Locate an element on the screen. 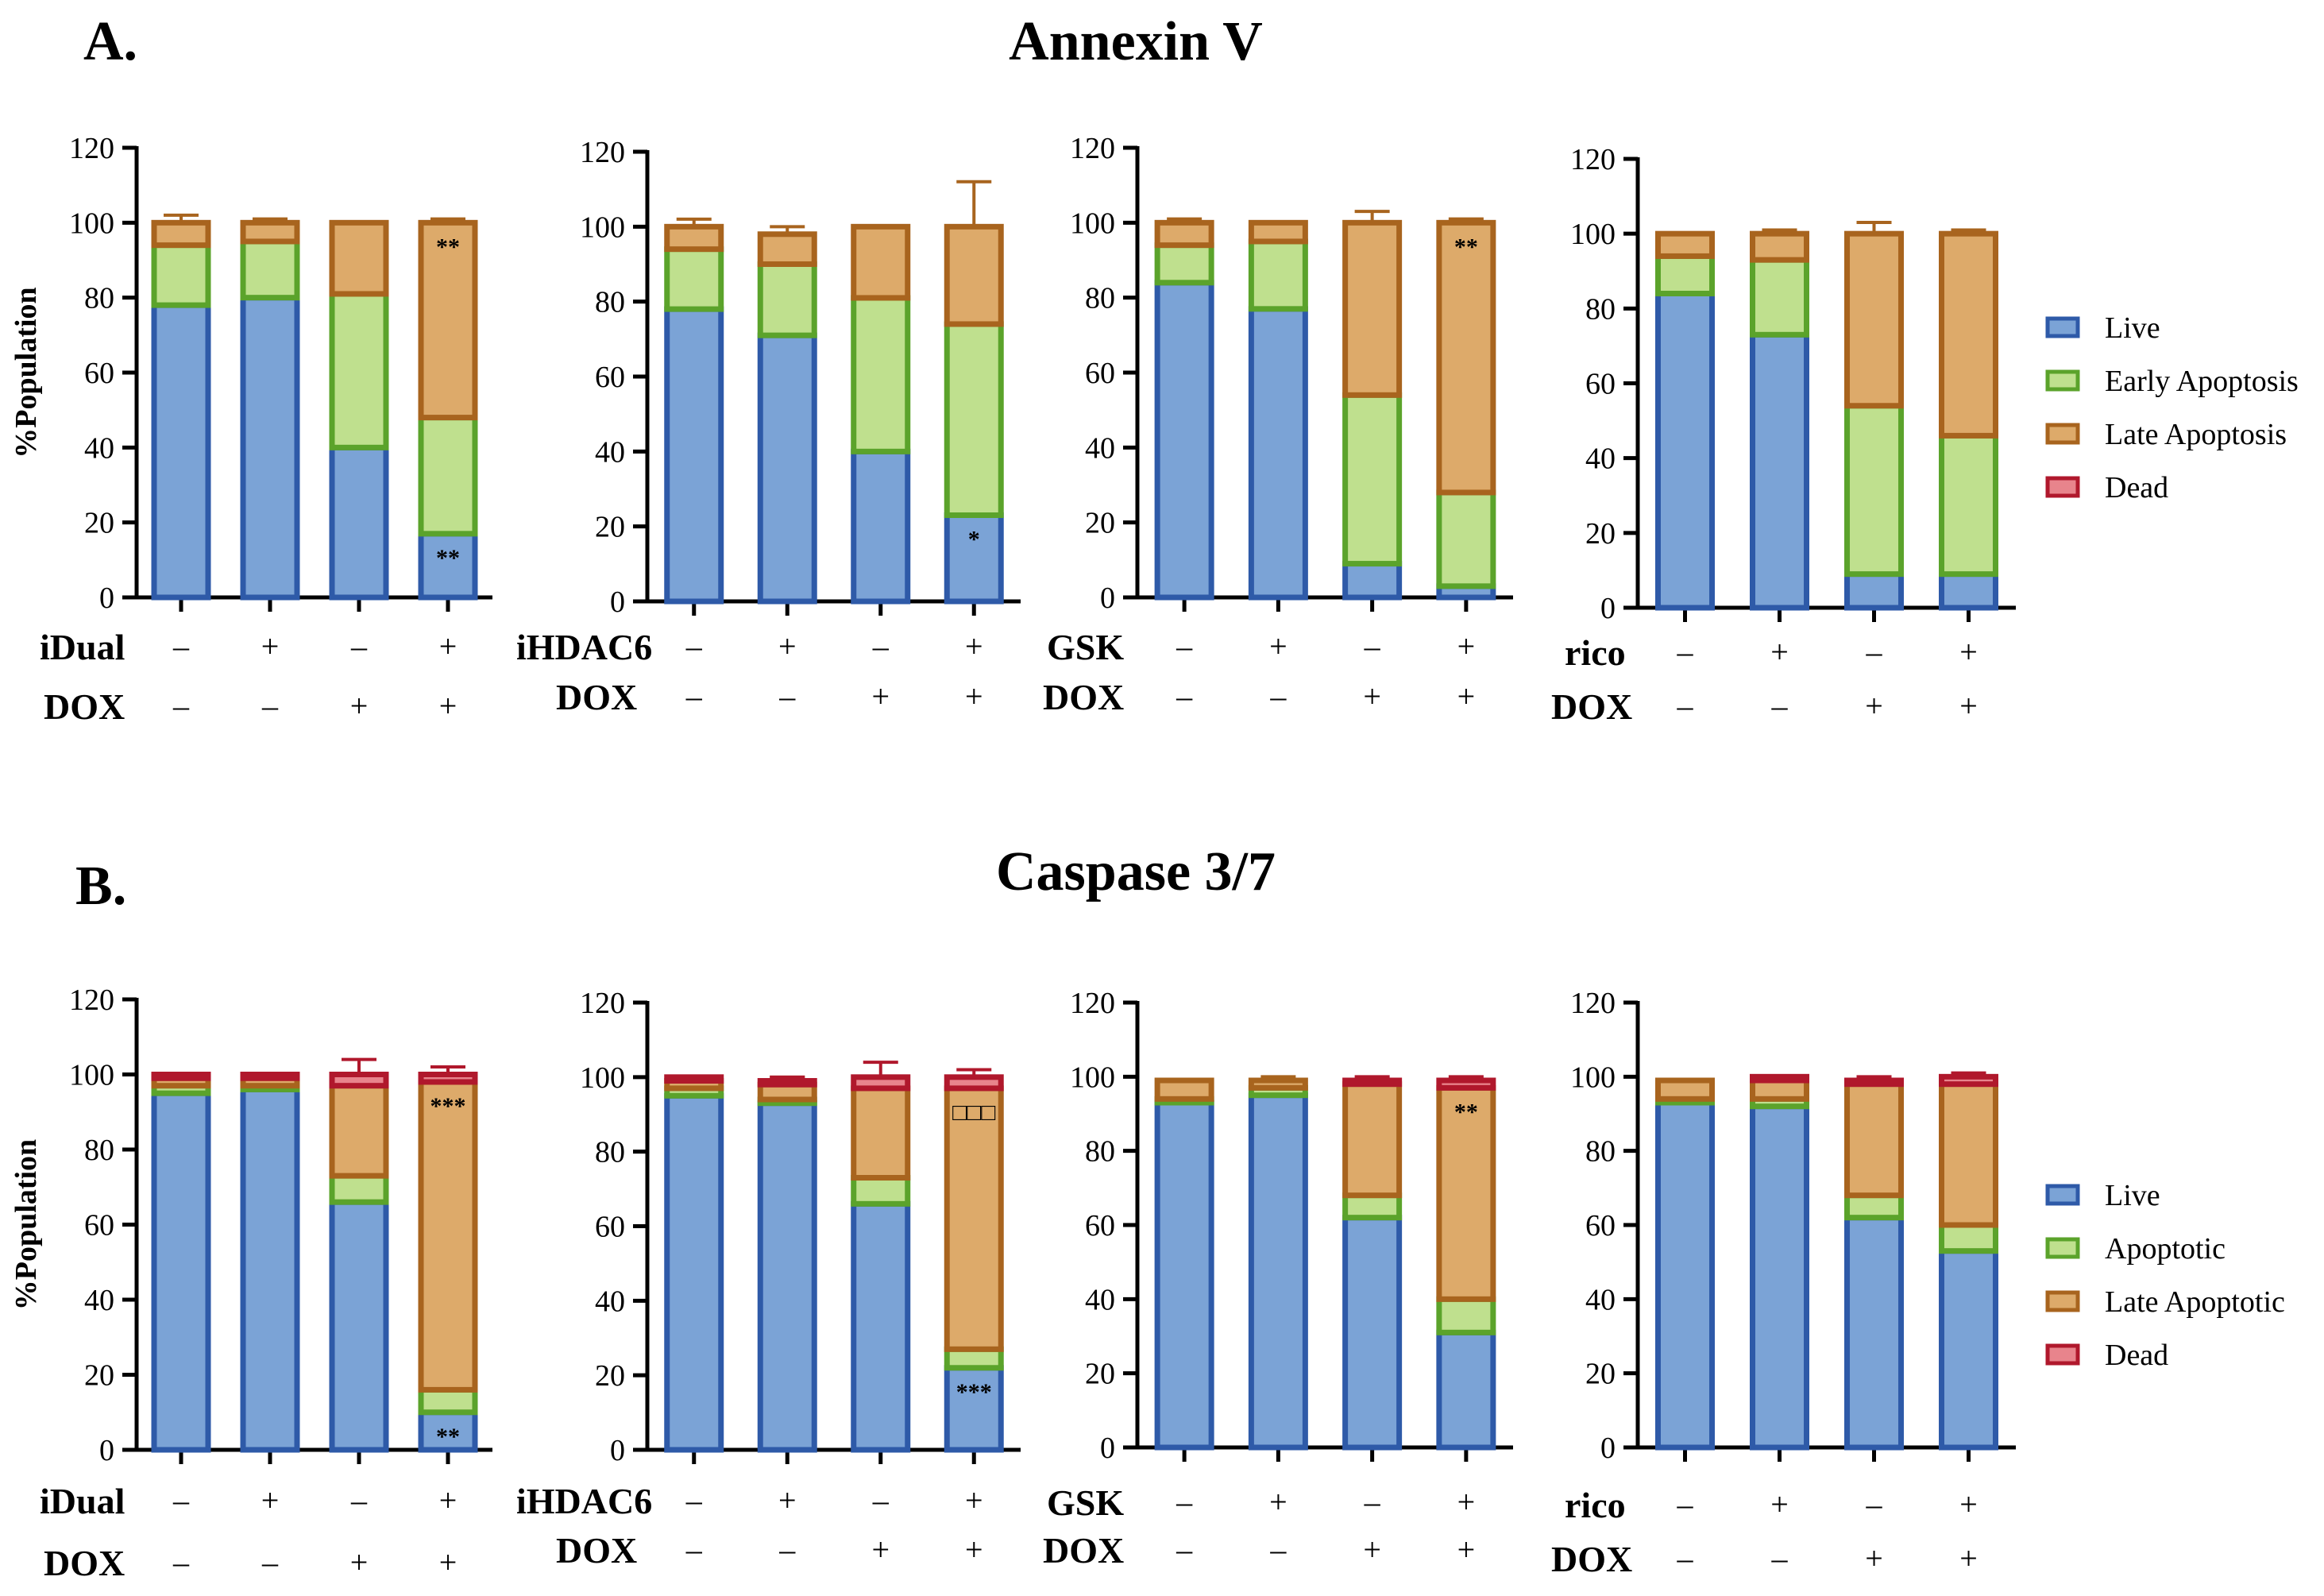 The width and height of the screenshot is (2324, 1596). significance-marker: *** is located at coordinates (974, 1392).